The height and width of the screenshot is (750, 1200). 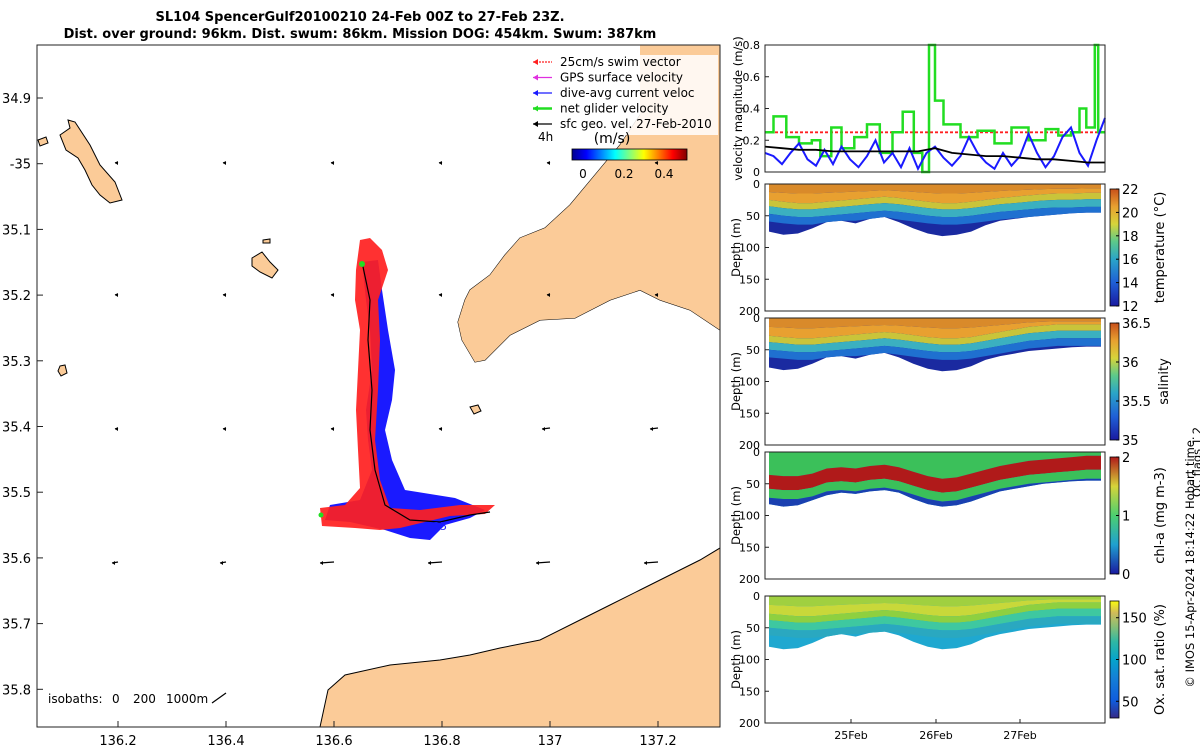 I want to click on legend-item: dive-avg current veloc, so click(x=614, y=93).